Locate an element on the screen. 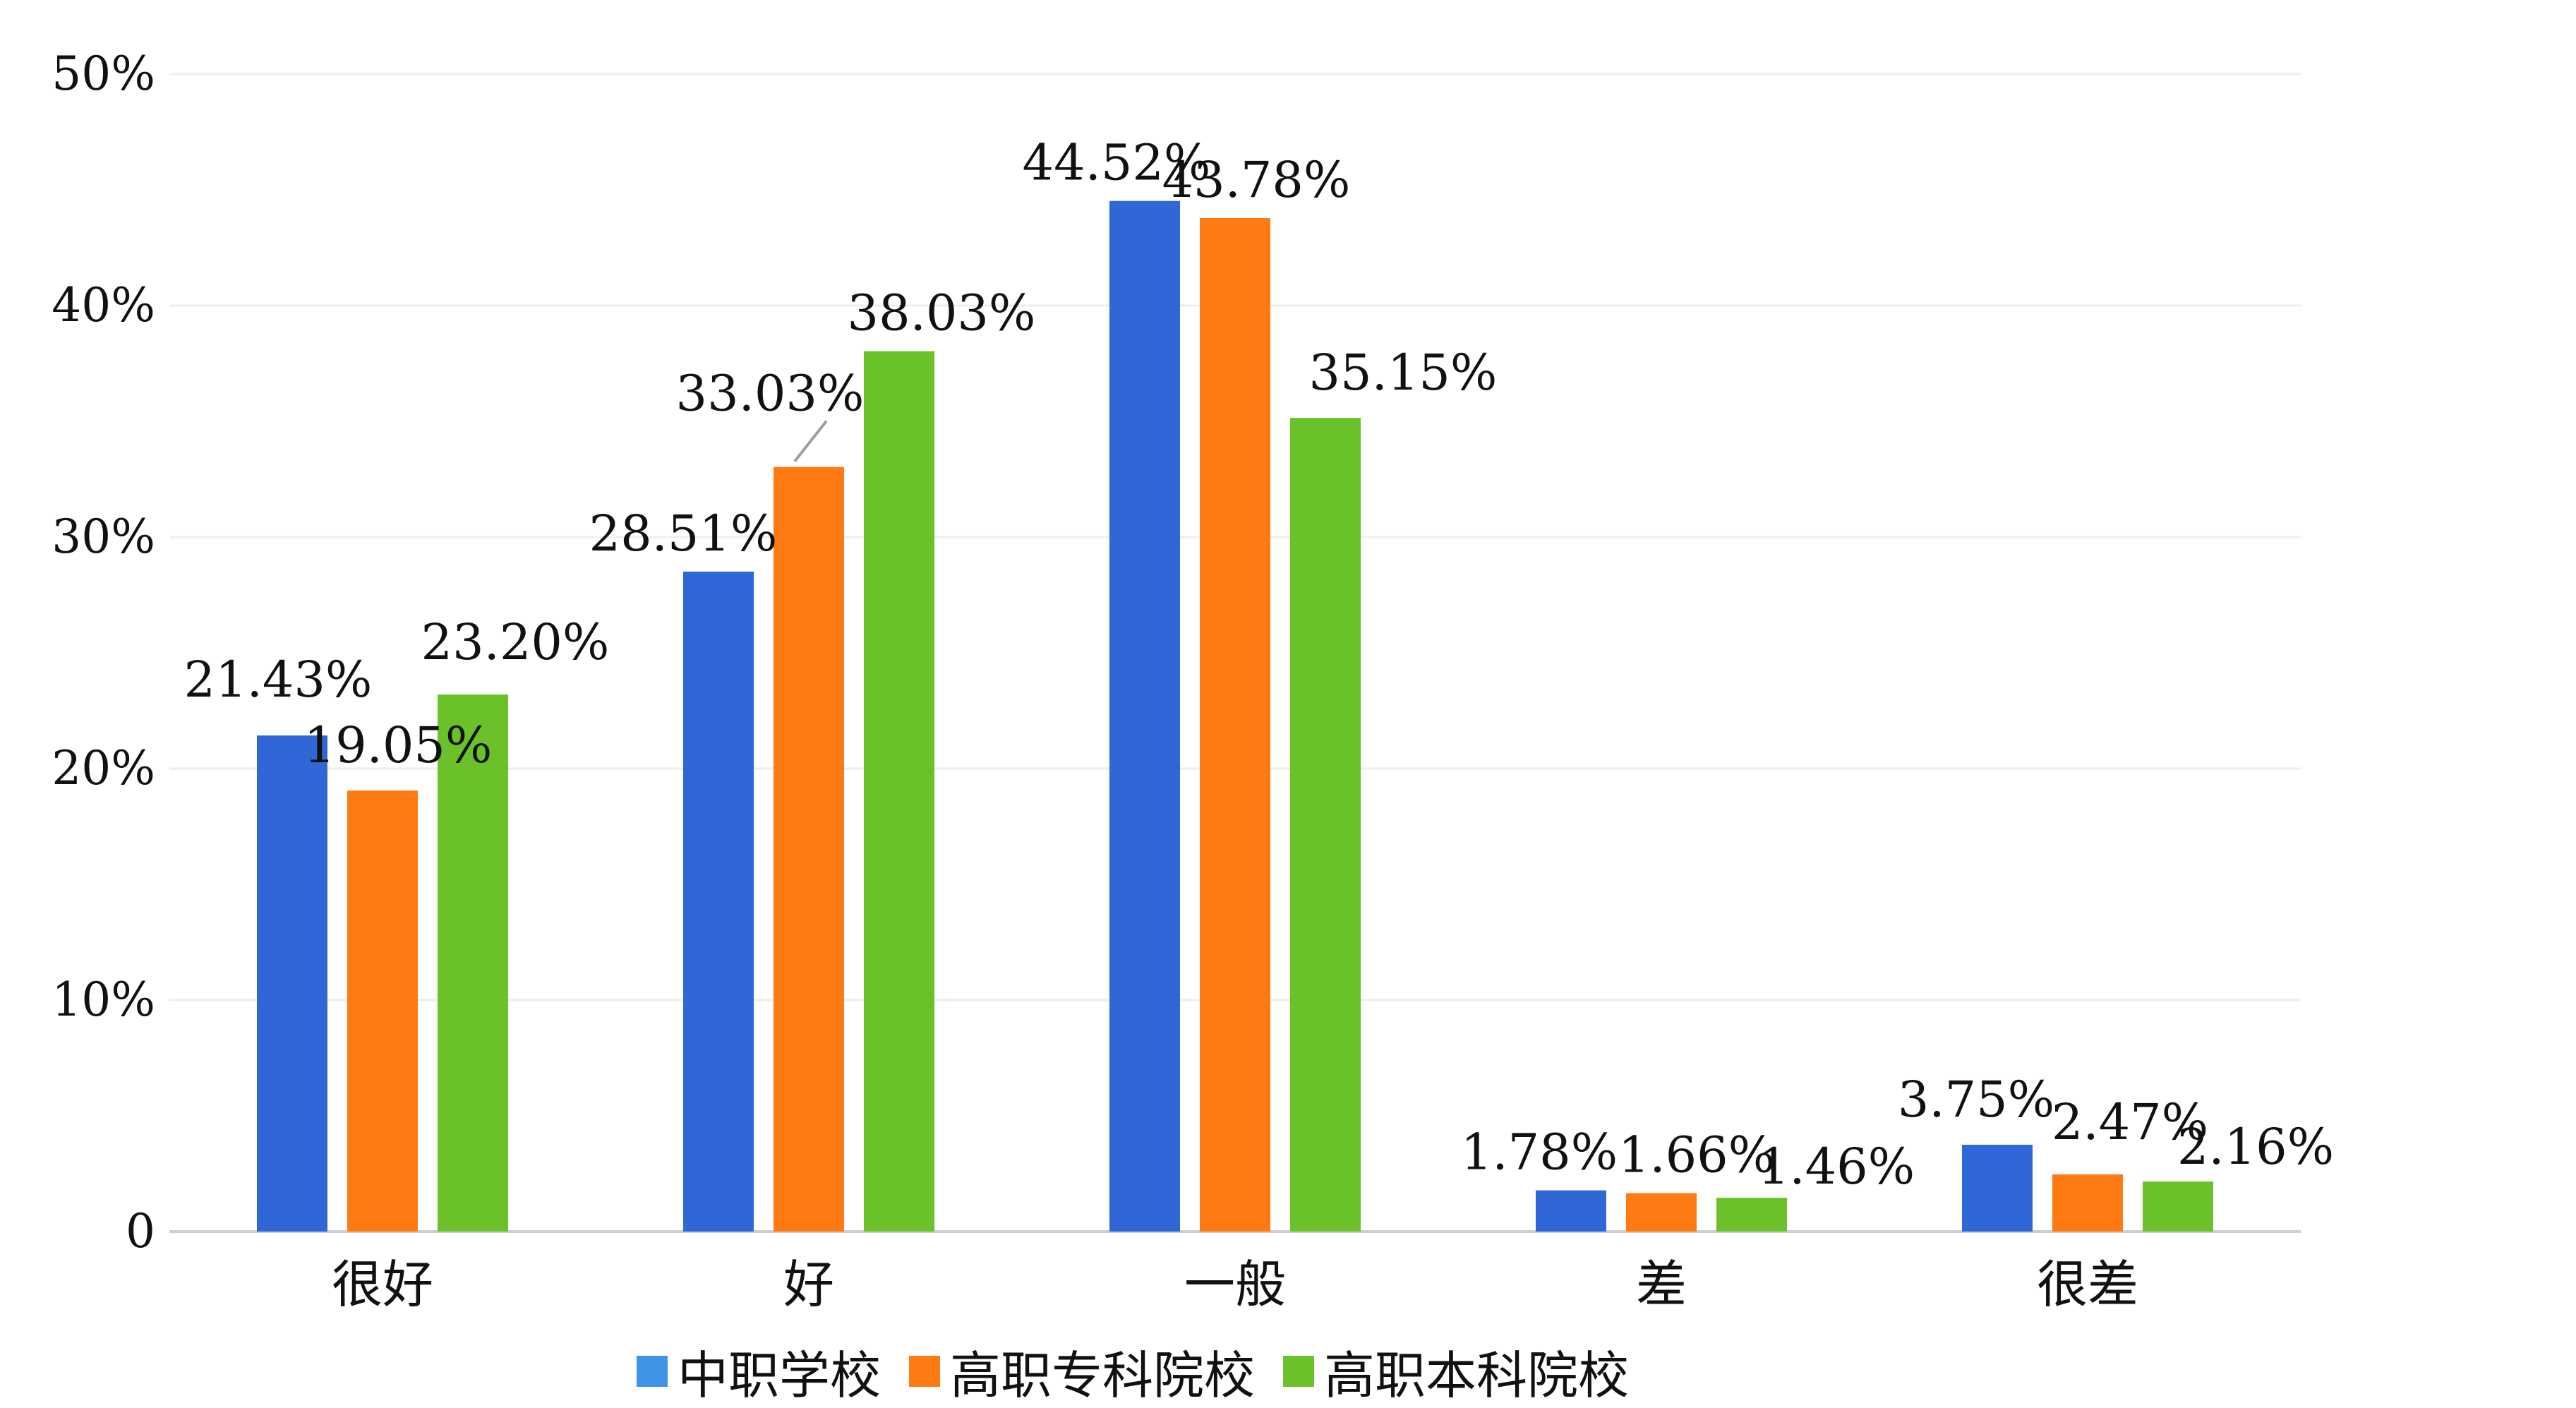 Image resolution: width=2576 pixels, height=1408 pixels. y-tick-label-4: 40% is located at coordinates (103, 305).